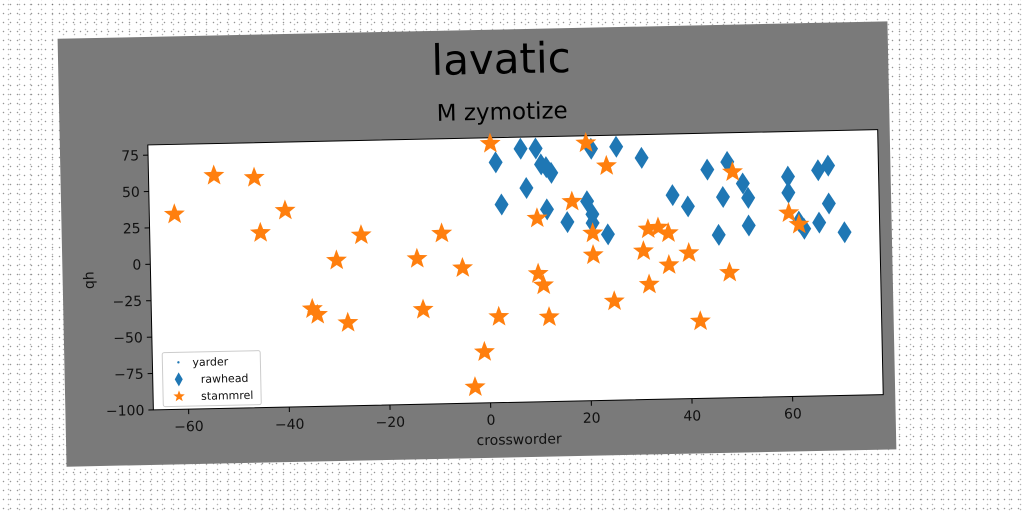 This screenshot has height=512, width=1024. Describe the element at coordinates (189, 427) in the screenshot. I see `x-tick-label: −60` at that location.